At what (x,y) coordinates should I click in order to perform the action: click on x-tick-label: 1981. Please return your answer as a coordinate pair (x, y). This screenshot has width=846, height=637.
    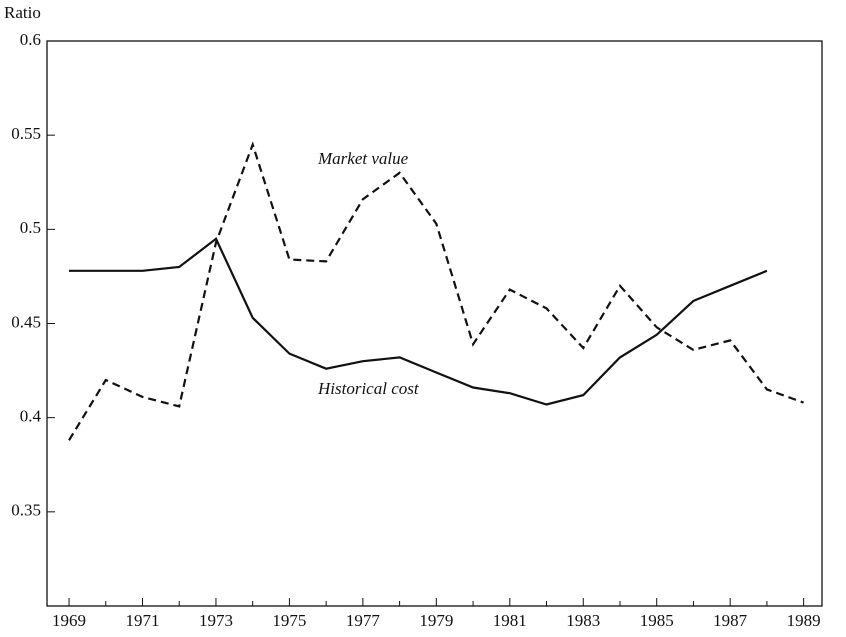
    Looking at the image, I should click on (510, 620).